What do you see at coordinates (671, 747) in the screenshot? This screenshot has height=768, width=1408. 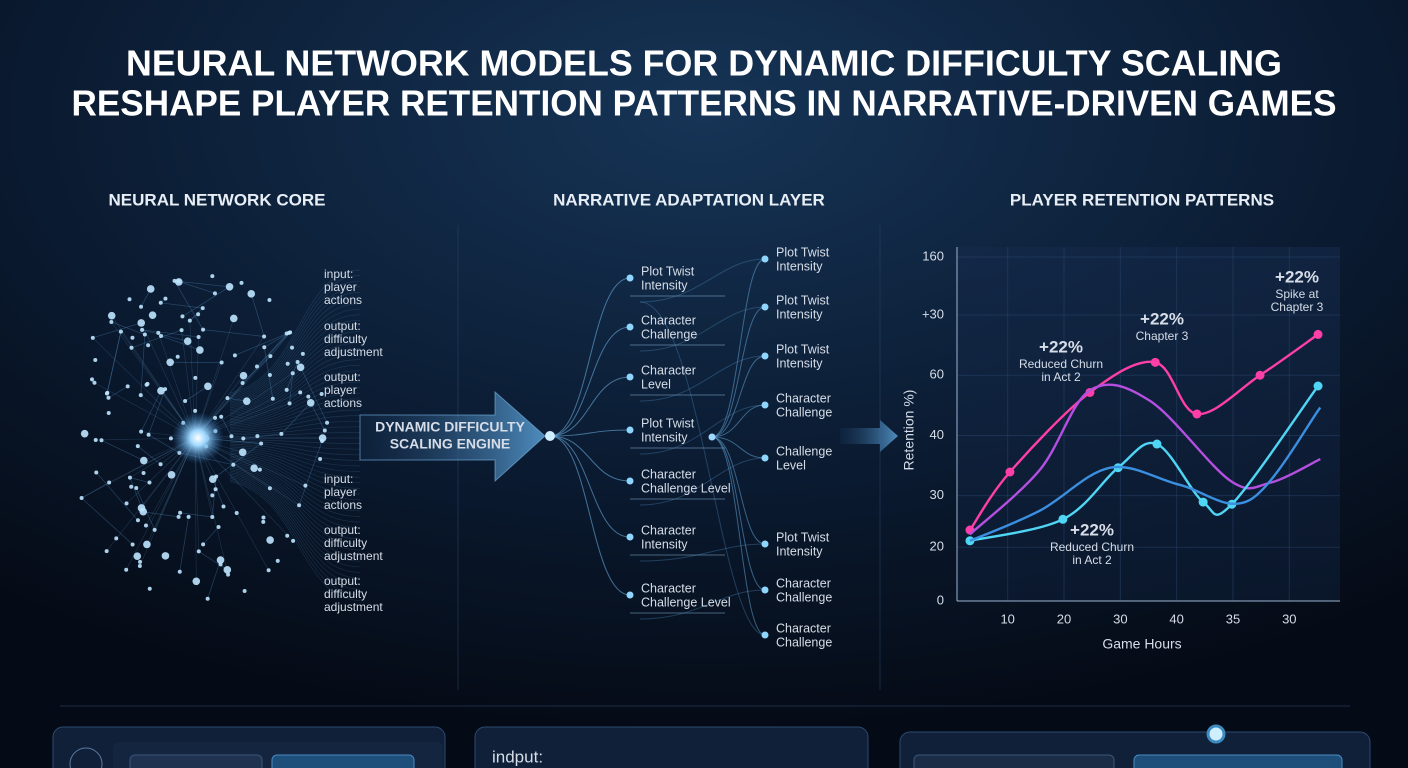 I see `bottom-panel` at bounding box center [671, 747].